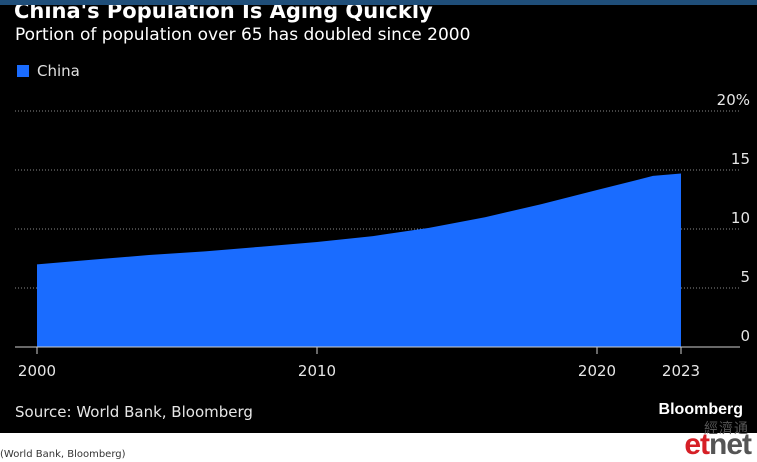  I want to click on x-tick-label-2010: 2010, so click(317, 371).